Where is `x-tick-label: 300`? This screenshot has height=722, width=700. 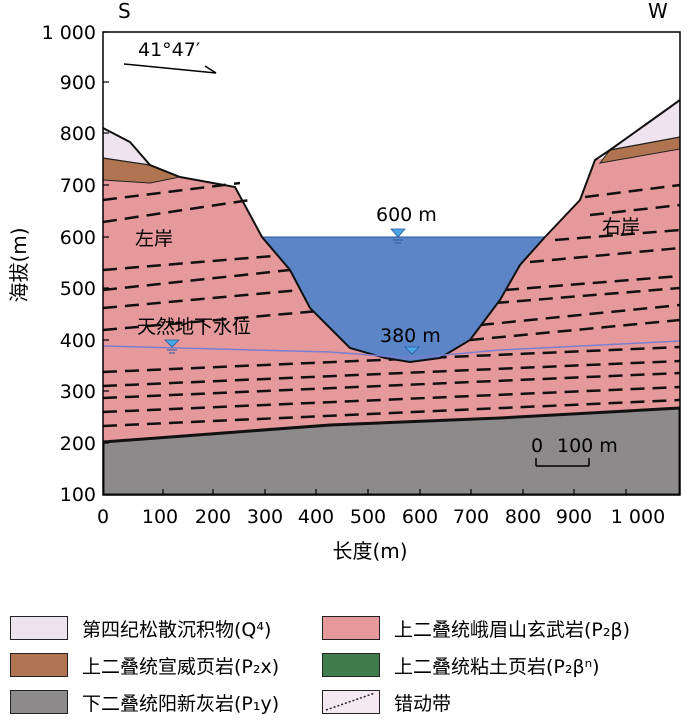
x-tick-label: 300 is located at coordinates (265, 517).